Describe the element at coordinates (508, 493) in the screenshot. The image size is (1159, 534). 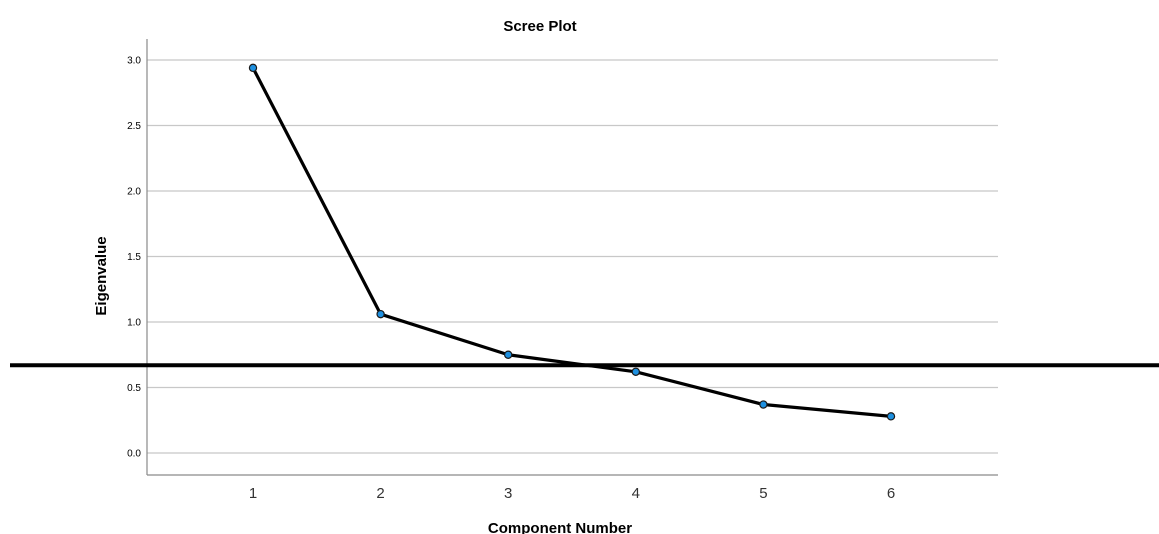
I see `x-tick-label: 3` at that location.